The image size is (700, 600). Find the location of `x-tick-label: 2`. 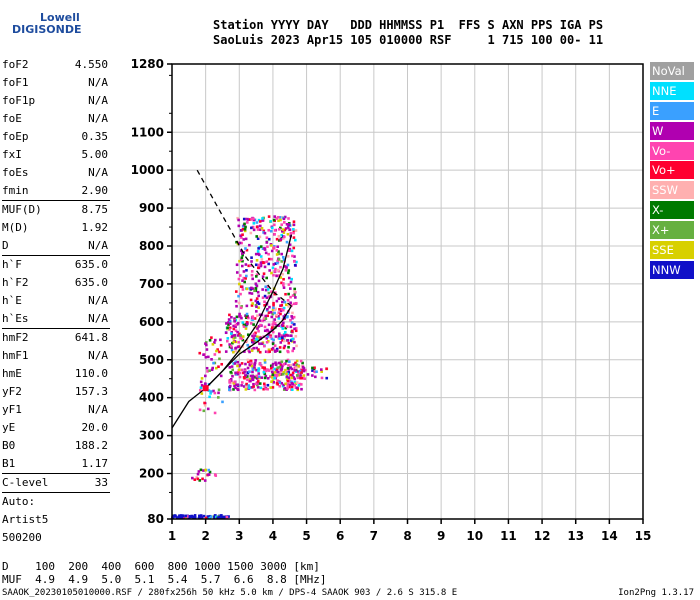

x-tick-label: 2 is located at coordinates (205, 536).